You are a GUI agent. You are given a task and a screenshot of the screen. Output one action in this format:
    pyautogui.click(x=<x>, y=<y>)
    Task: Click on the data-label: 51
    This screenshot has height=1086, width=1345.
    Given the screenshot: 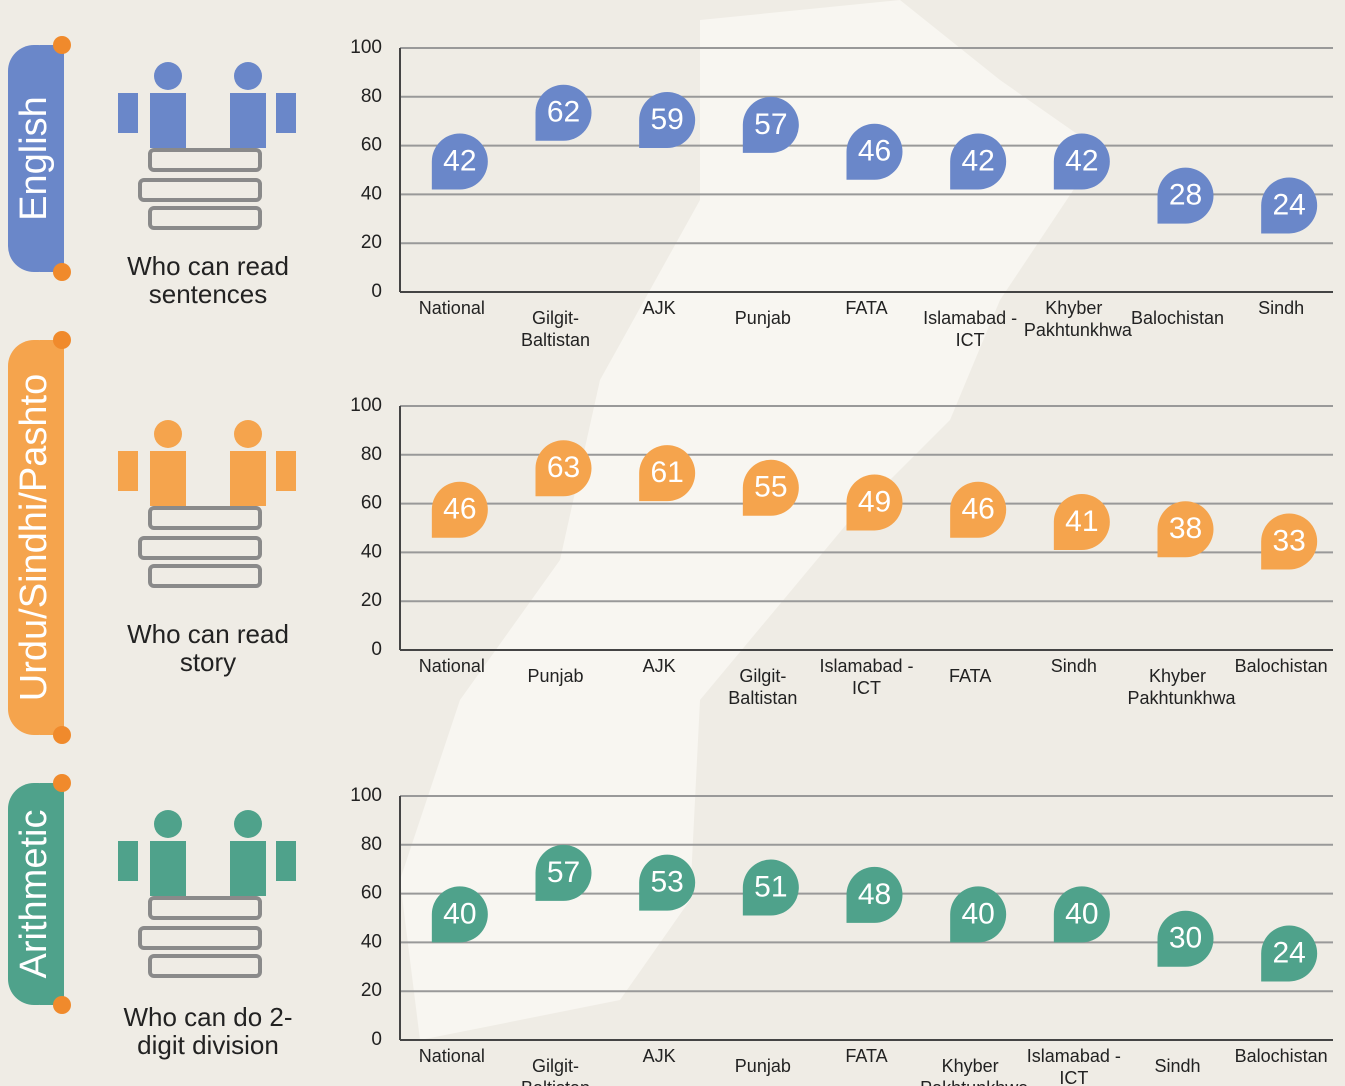 What is the action you would take?
    pyautogui.click(x=770, y=886)
    